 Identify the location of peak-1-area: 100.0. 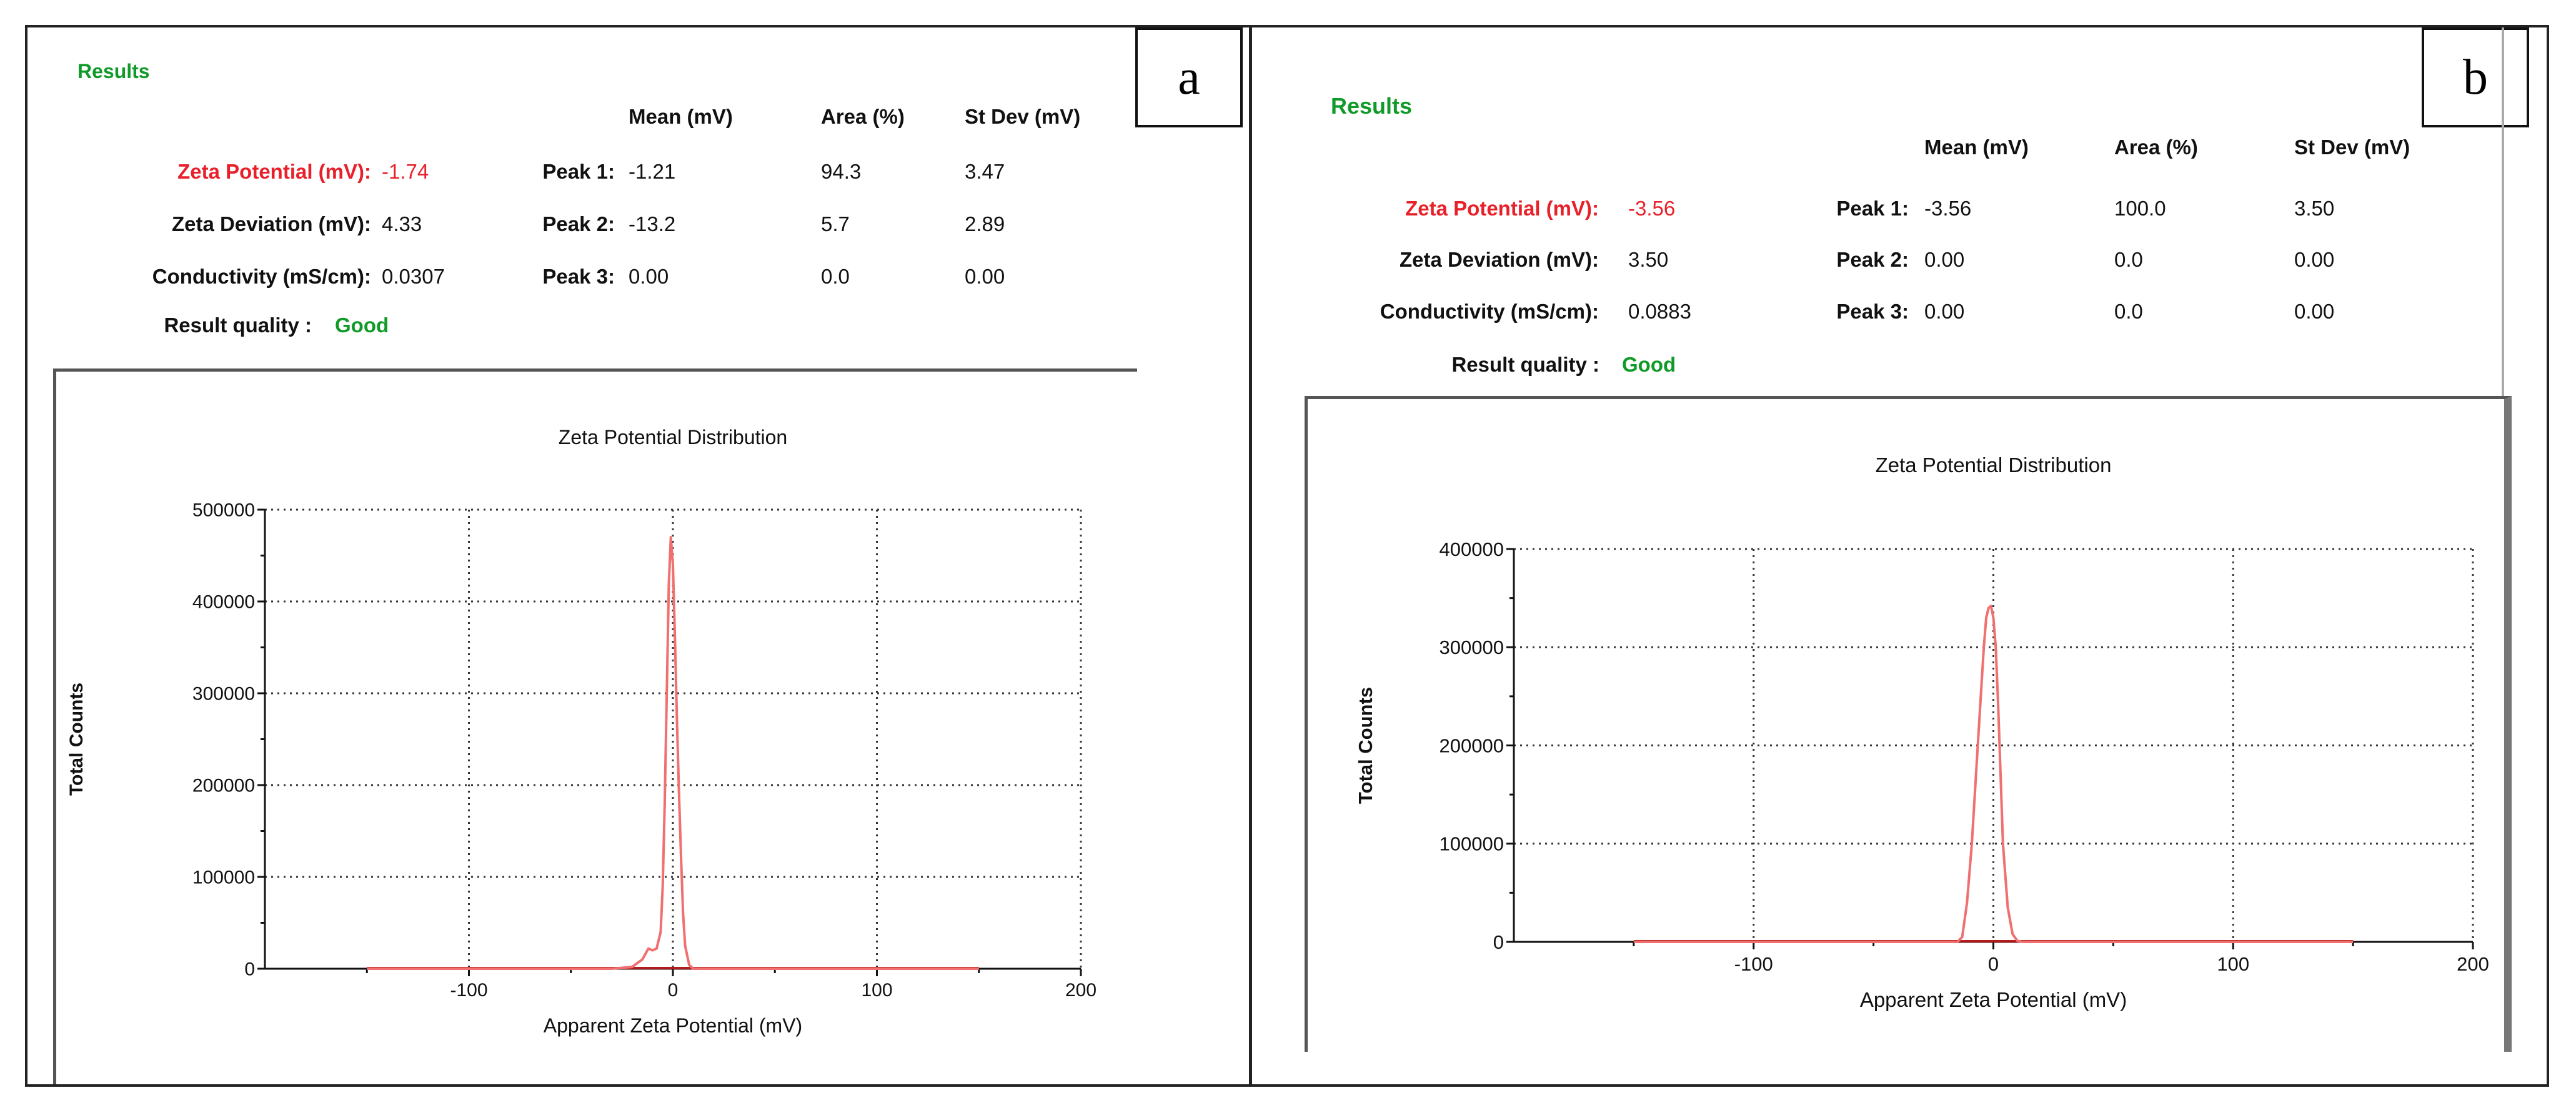
(2140, 208).